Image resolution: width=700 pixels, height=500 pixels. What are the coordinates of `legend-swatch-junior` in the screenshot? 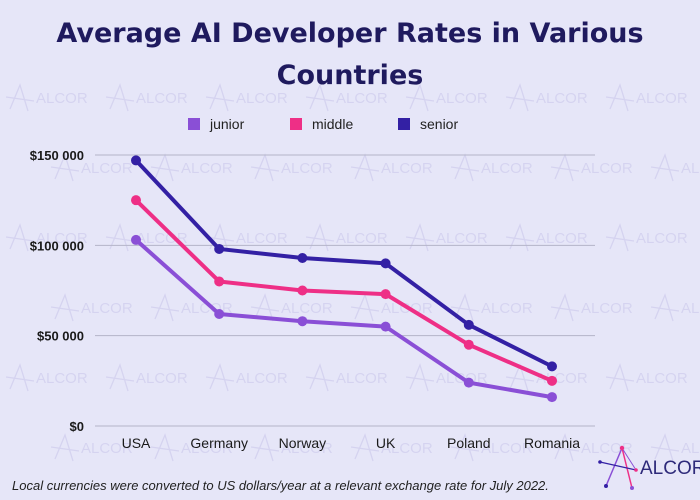 It's located at (194, 124).